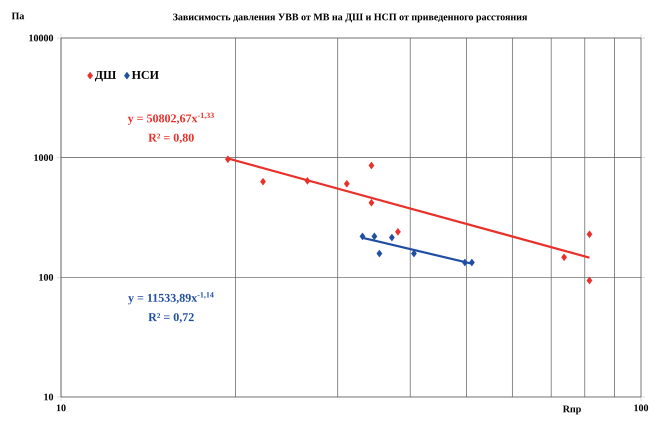 The width and height of the screenshot is (662, 422). What do you see at coordinates (41, 38) in the screenshot?
I see `y-tick-label: 10000` at bounding box center [41, 38].